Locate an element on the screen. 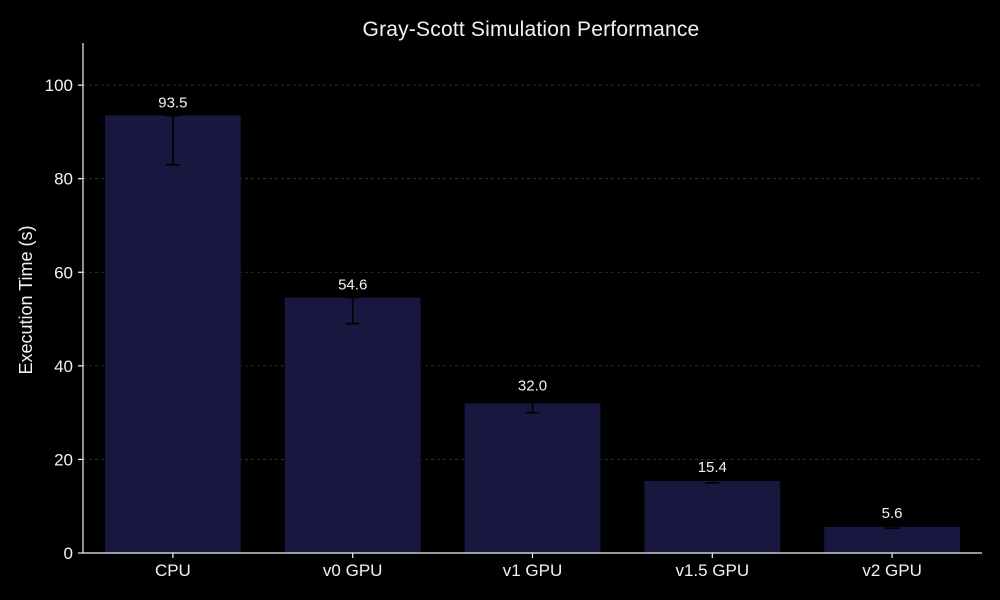  data-label: 32.0 is located at coordinates (532, 386).